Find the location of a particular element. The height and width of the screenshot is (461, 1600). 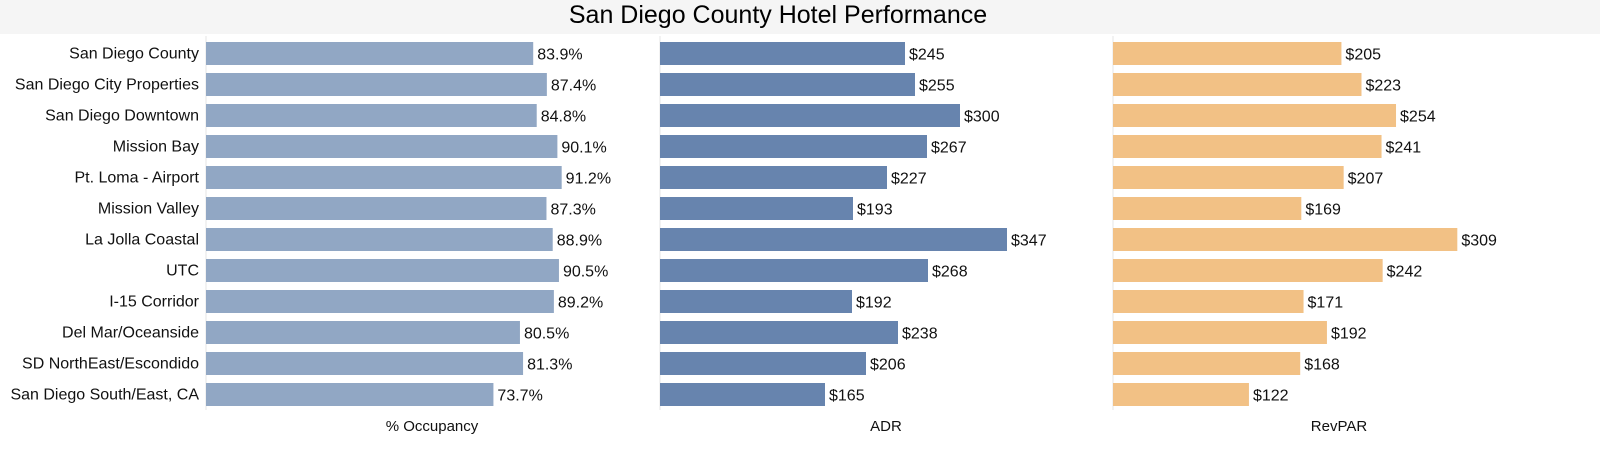

category-label: UTC is located at coordinates (182, 271).